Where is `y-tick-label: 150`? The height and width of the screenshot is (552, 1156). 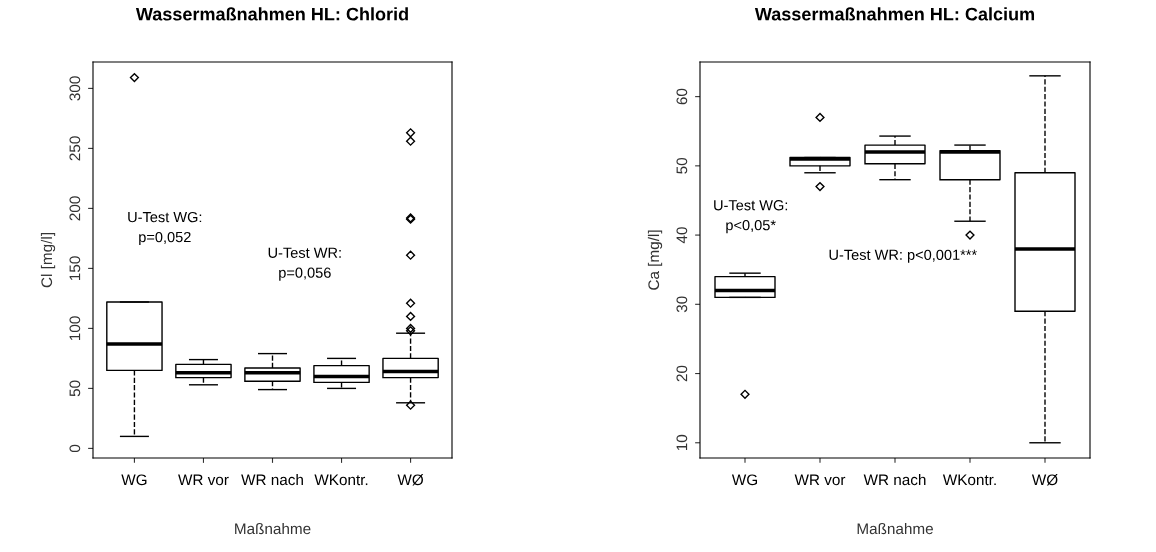
y-tick-label: 150 is located at coordinates (75, 268).